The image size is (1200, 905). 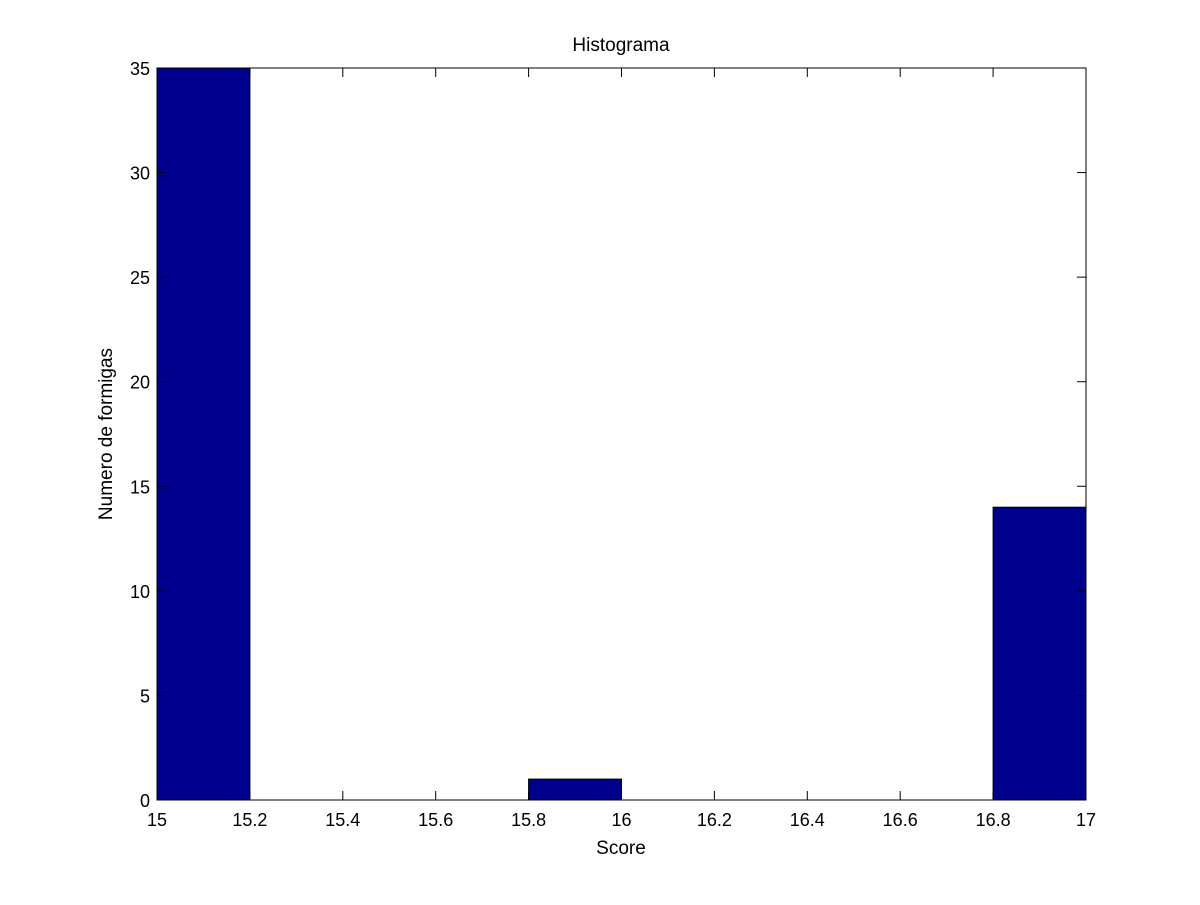 I want to click on y-tick-label-7: 35, so click(x=140, y=69).